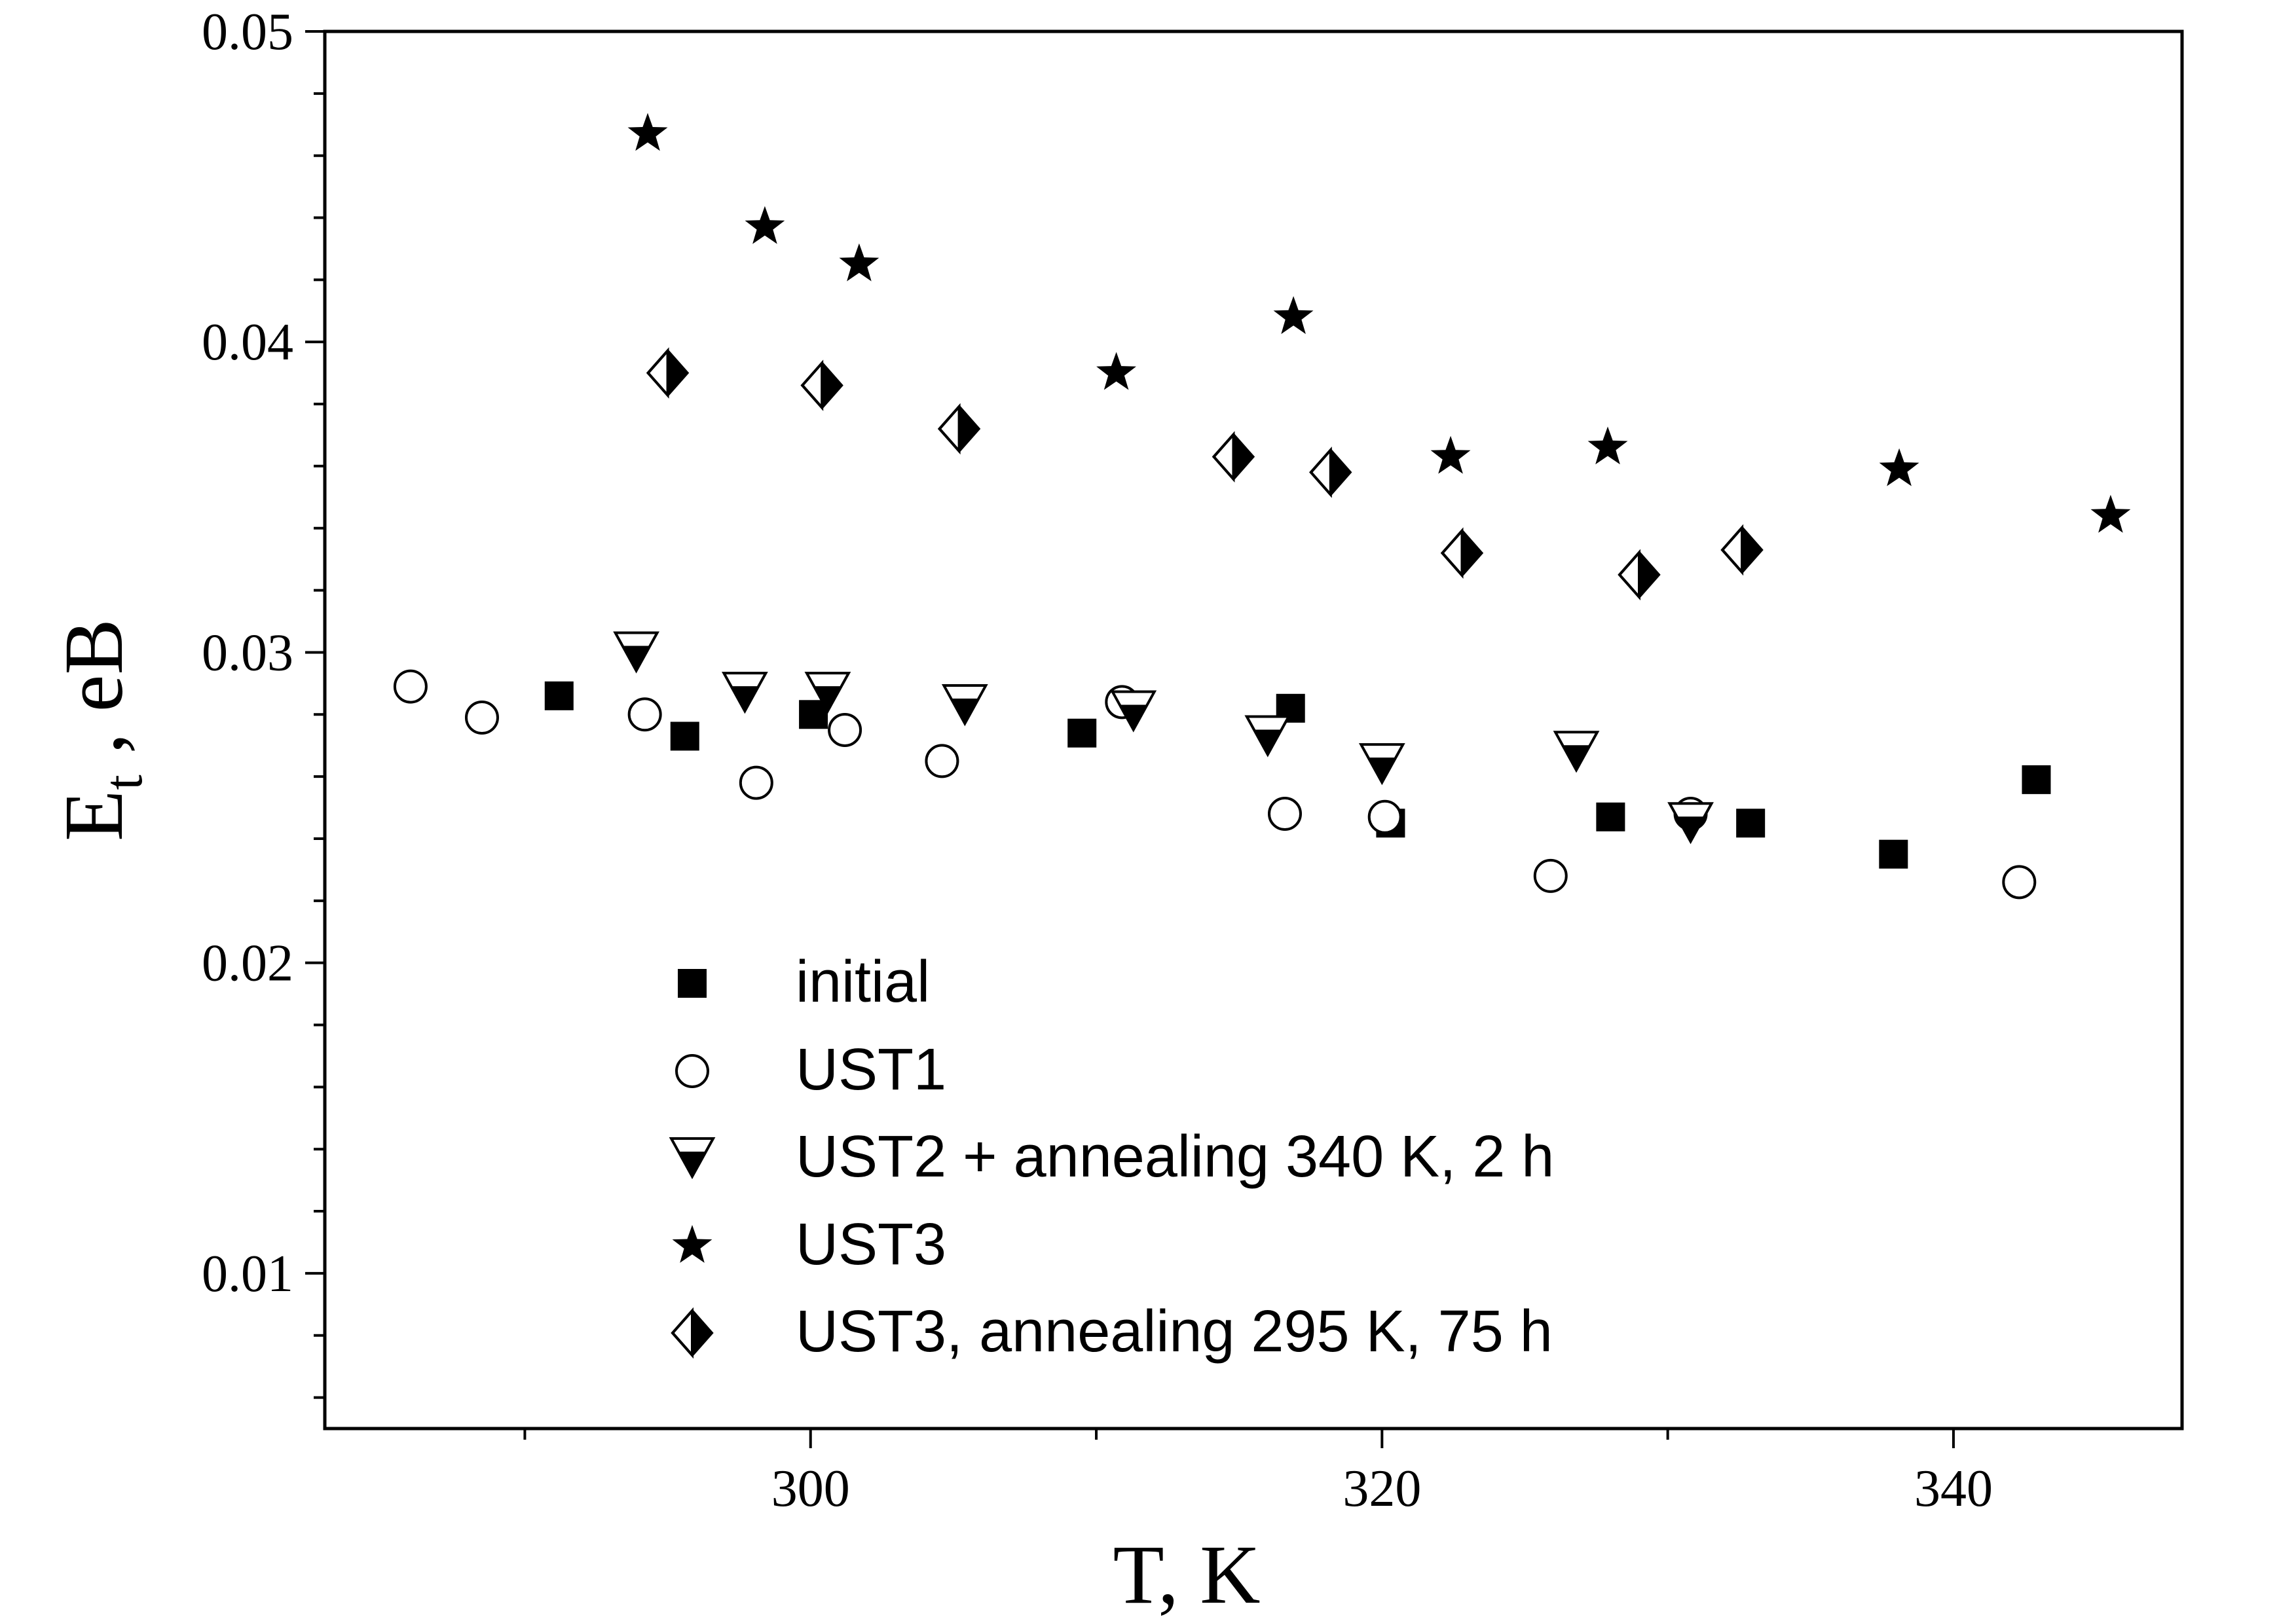 Image resolution: width=2296 pixels, height=1623 pixels. I want to click on x-tick-label: 340, so click(1954, 1489).